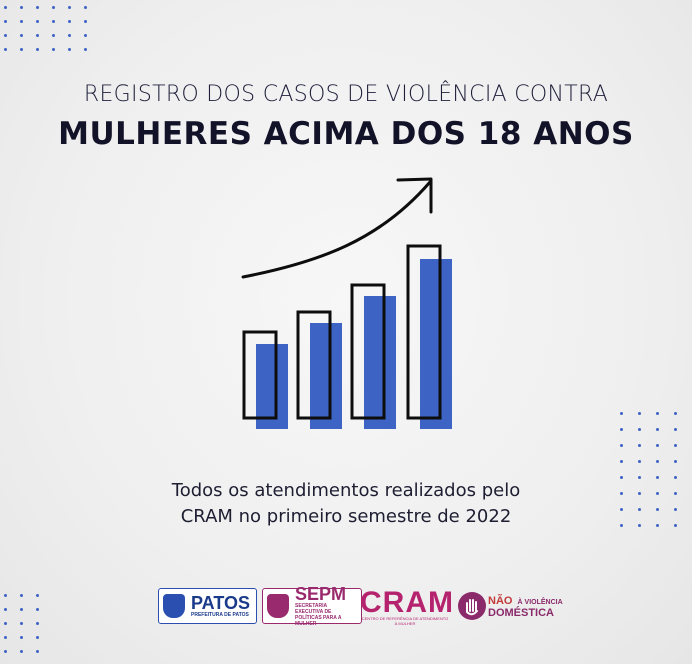 The image size is (692, 664). I want to click on campaign-word-1: NÃO, so click(500, 601).